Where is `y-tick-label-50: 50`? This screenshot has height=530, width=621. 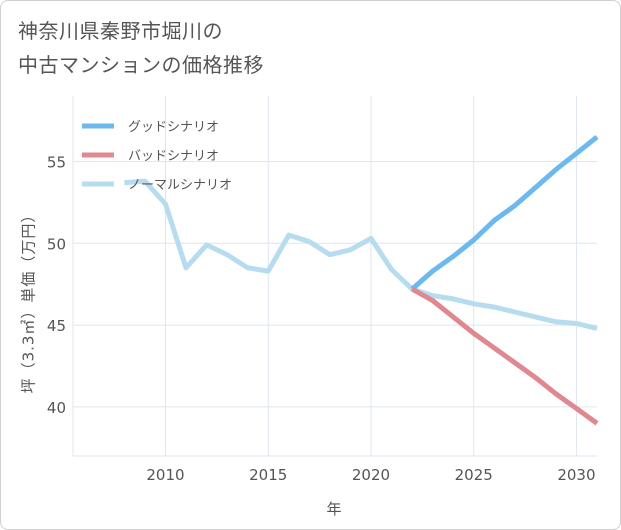 y-tick-label-50: 50 is located at coordinates (56, 244).